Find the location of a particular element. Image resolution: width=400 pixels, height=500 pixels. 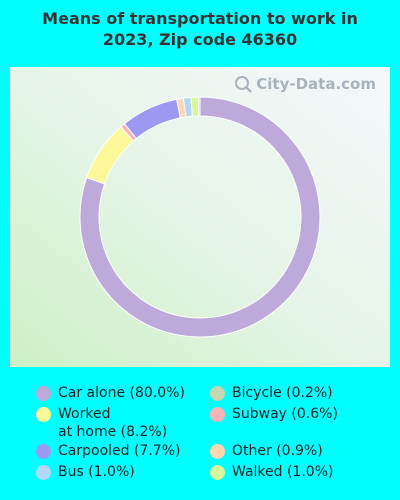

watermark: City-Data.com is located at coordinates (305, 84).